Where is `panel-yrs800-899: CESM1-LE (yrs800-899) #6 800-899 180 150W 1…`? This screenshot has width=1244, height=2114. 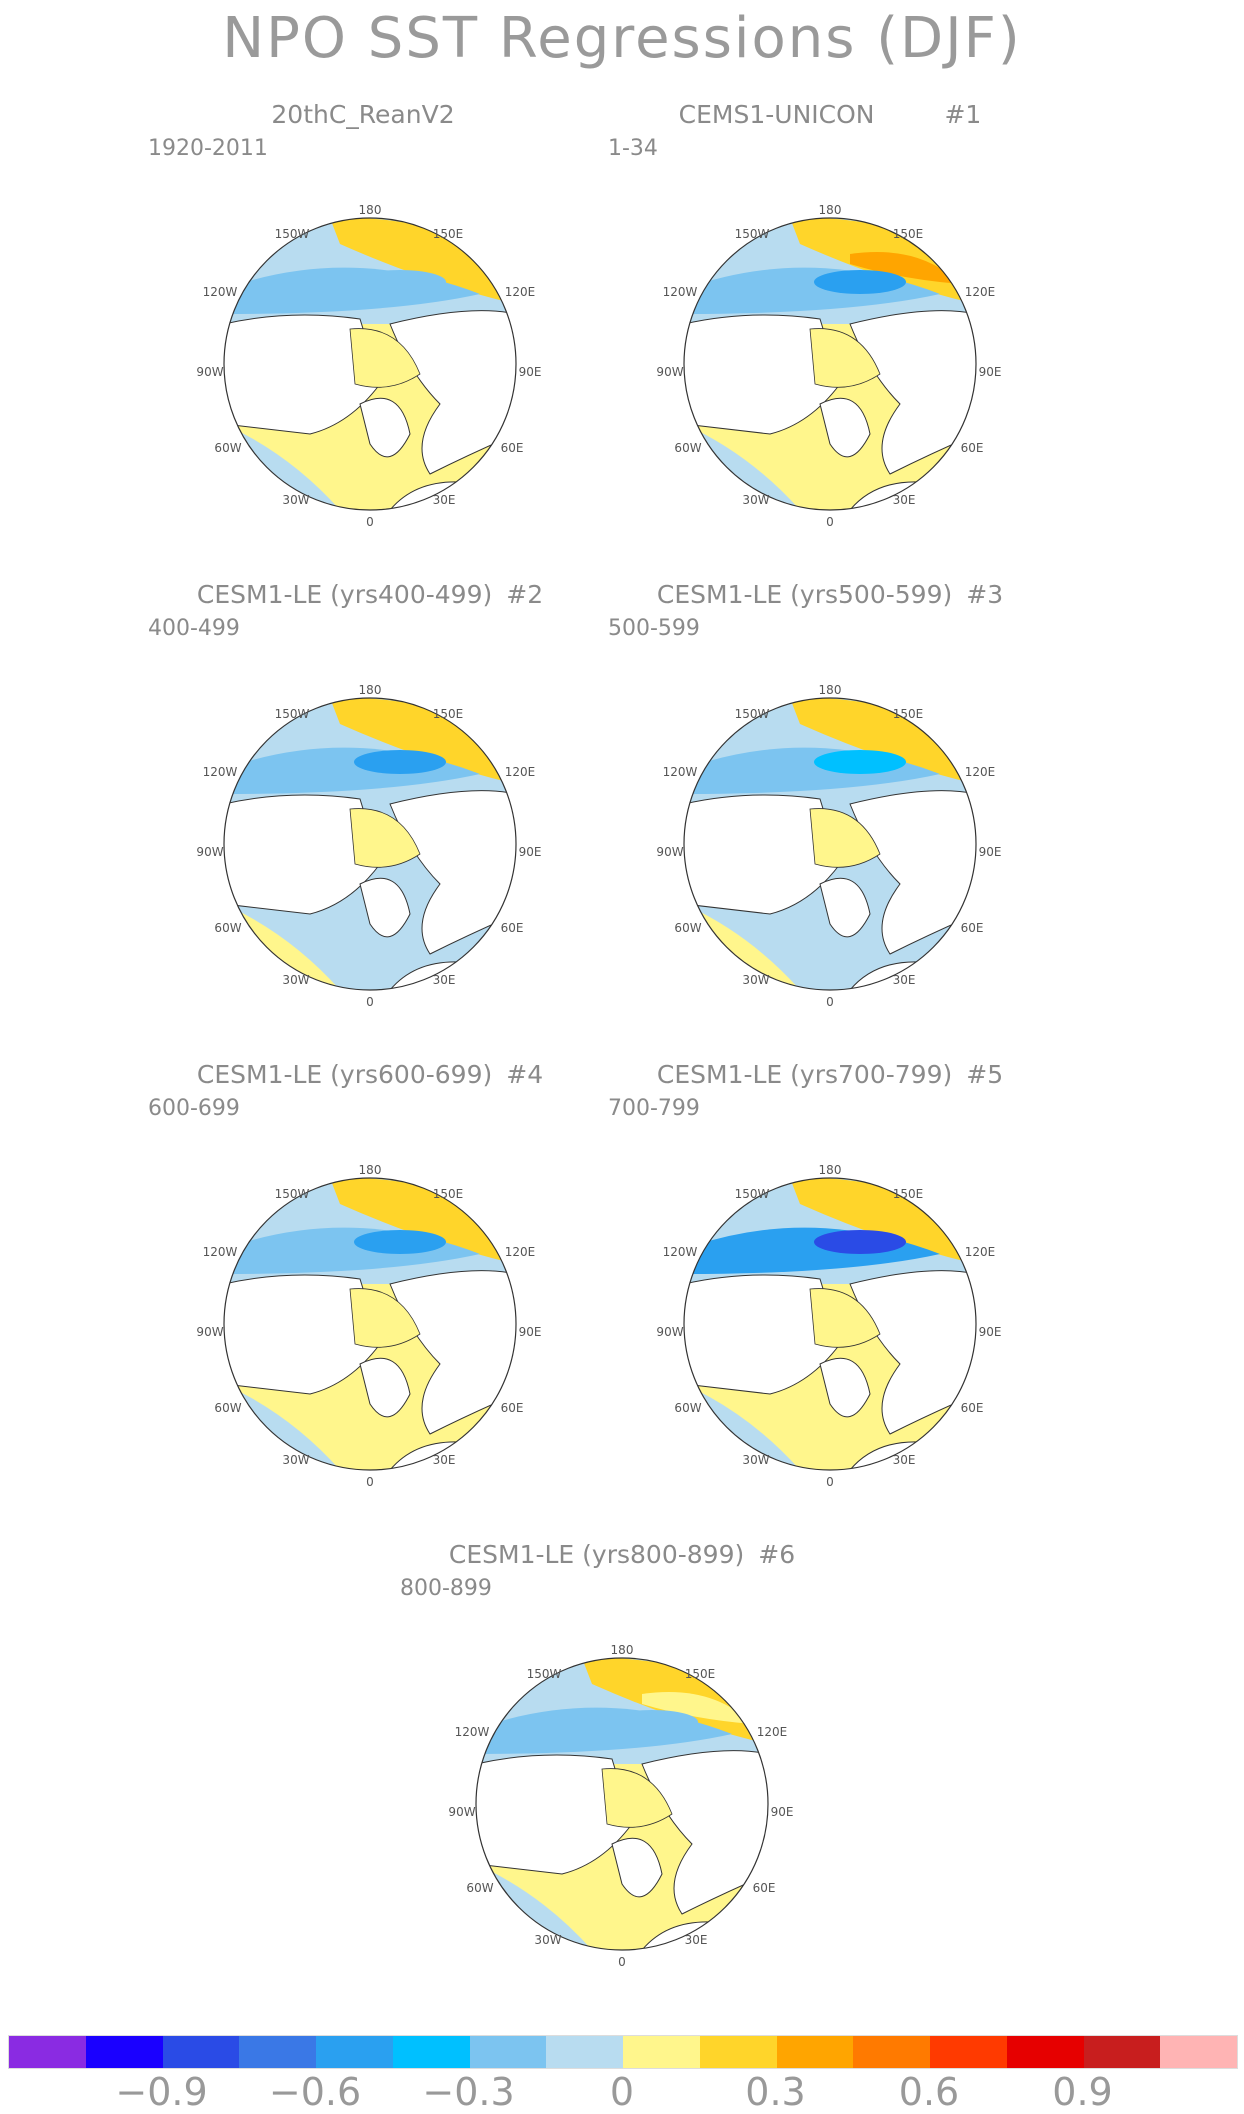 panel-yrs800-899: CESM1-LE (yrs800-899) #6 800-899 180 150W 1… is located at coordinates (622, 1775).